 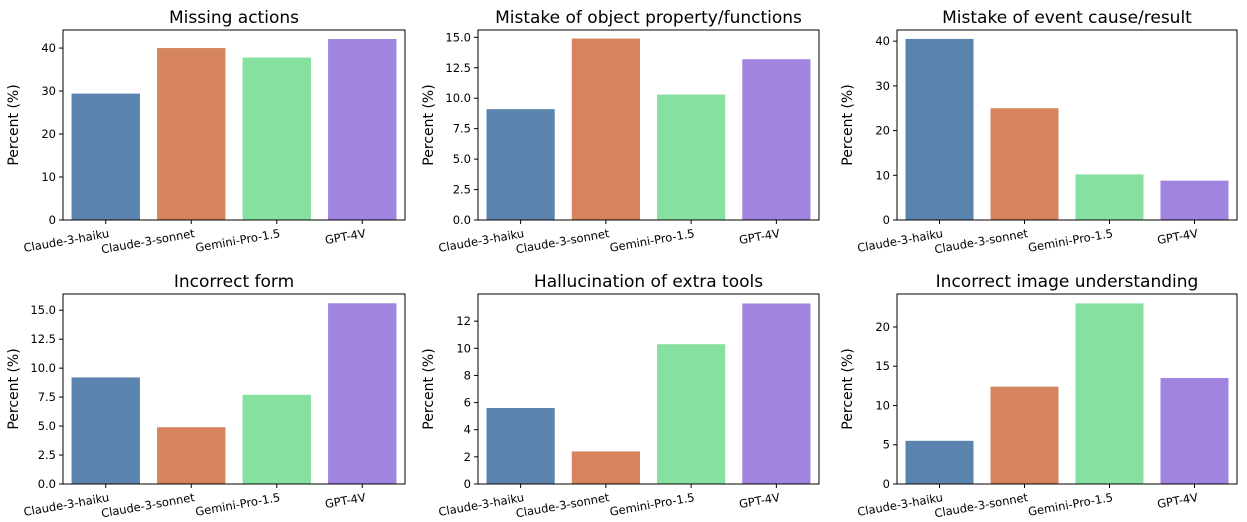 I want to click on y-tick-label: 15, so click(x=882, y=366).